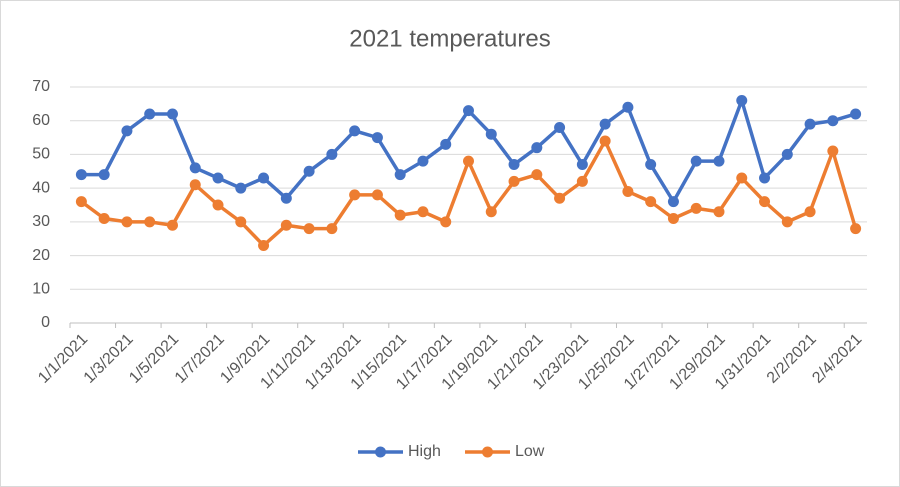 Image resolution: width=900 pixels, height=487 pixels. Describe the element at coordinates (41, 86) in the screenshot. I see `y-tick-label: 70` at that location.